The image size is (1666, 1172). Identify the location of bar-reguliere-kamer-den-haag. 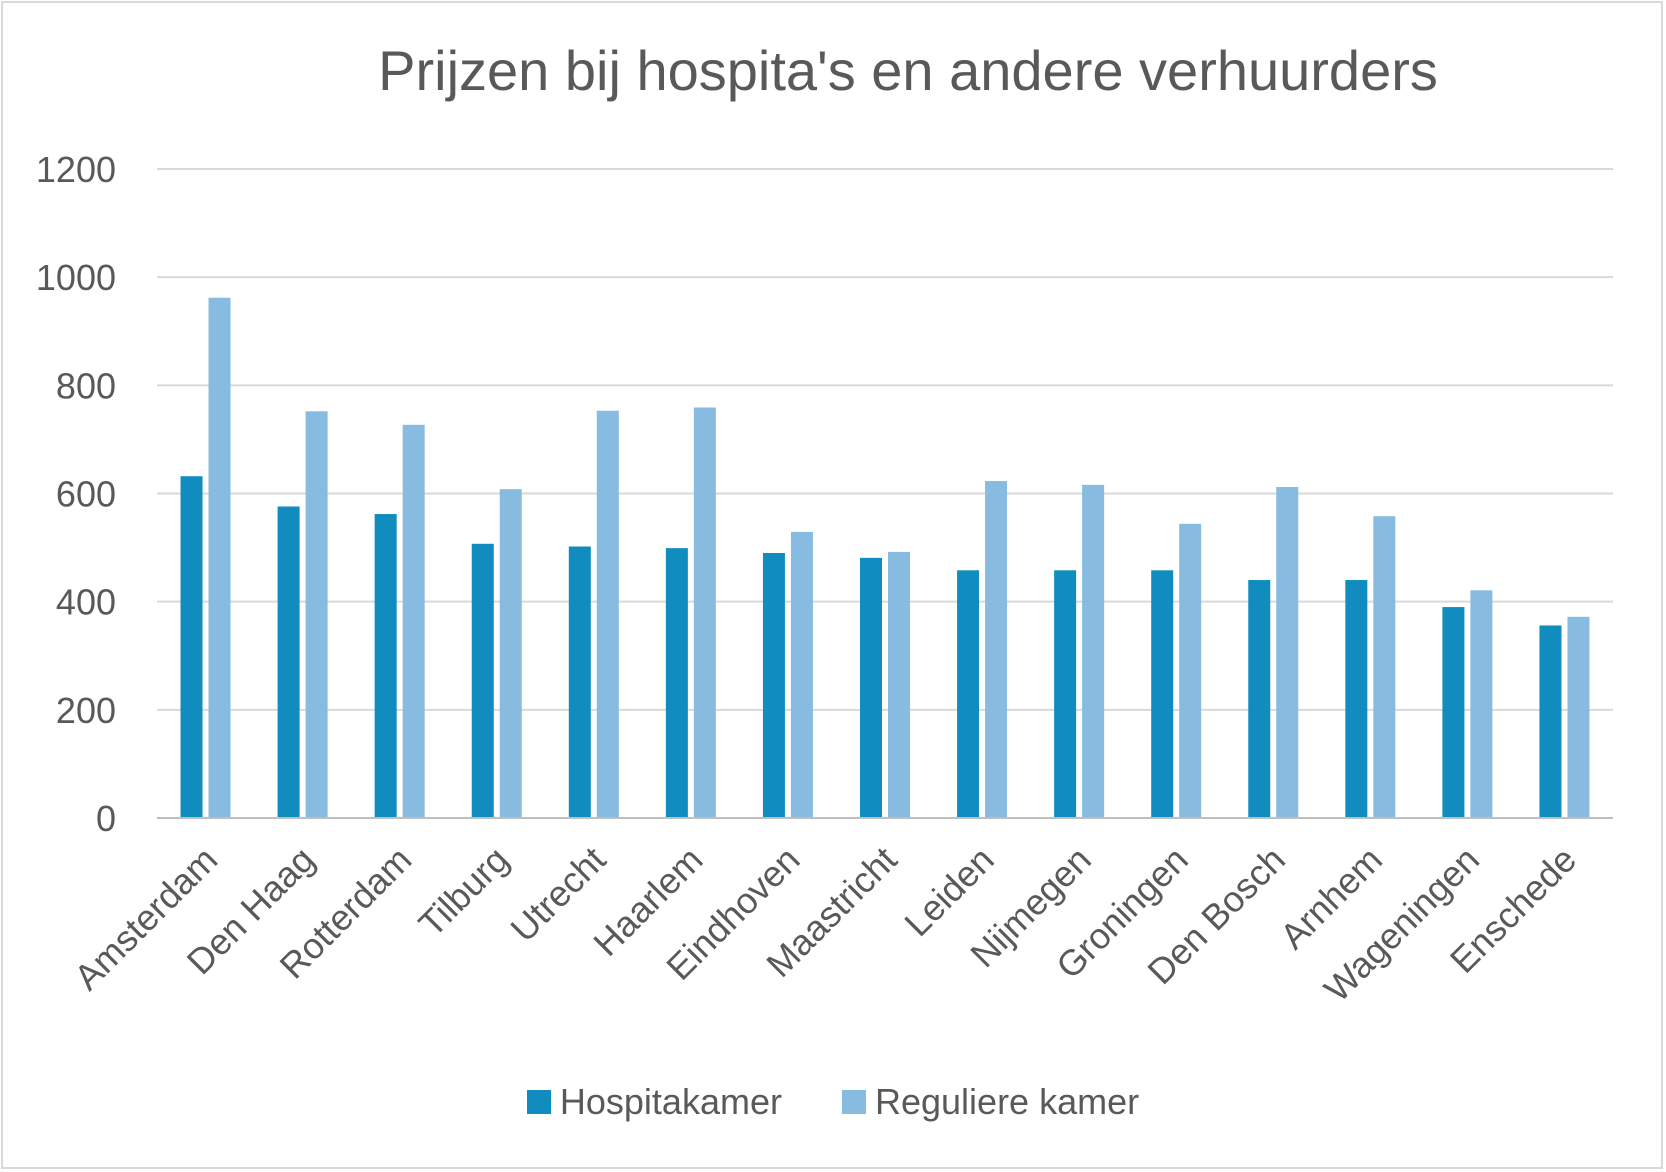
(316, 614).